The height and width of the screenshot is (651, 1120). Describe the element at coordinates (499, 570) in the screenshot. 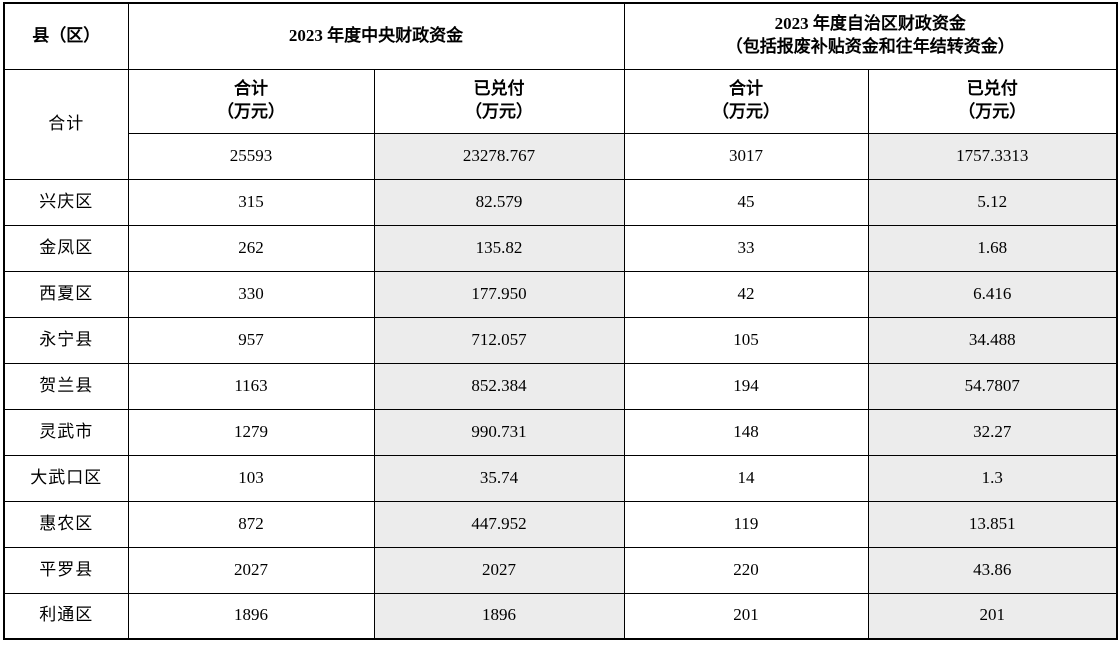

I see `central-paid-cell: 2027` at that location.